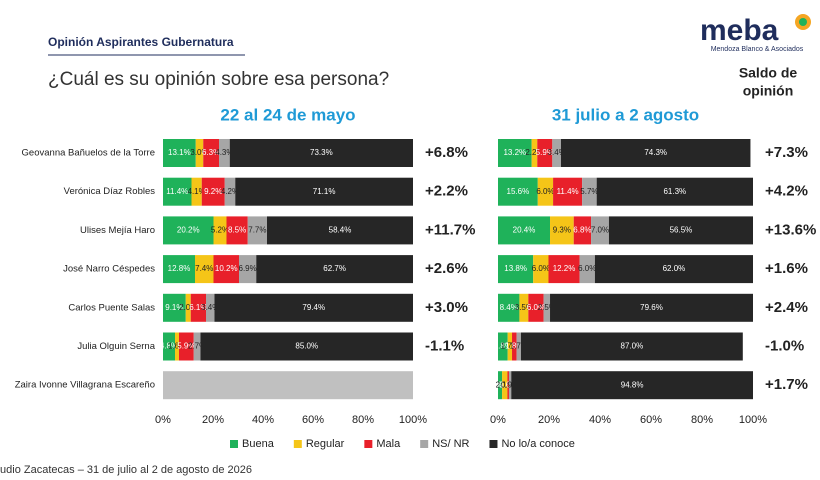 The image size is (820, 480). I want to click on logo-subtitle: Mendoza Blanco & Asociados, so click(757, 49).